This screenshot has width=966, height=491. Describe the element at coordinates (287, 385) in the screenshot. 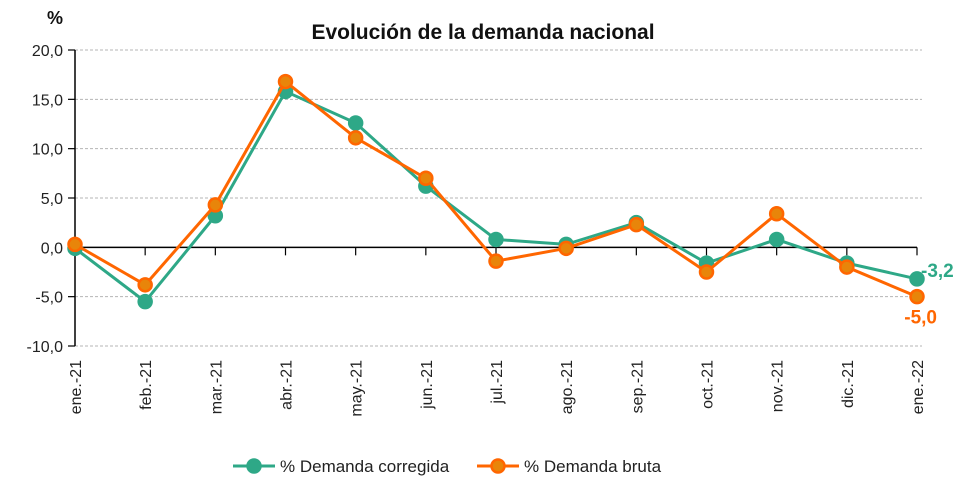

I see `x-tick-label: abr.-21` at that location.